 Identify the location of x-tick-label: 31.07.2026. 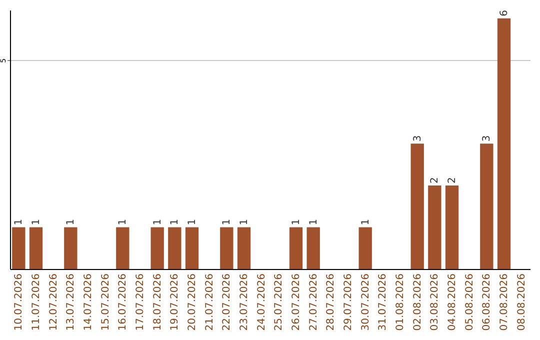
(383, 302).